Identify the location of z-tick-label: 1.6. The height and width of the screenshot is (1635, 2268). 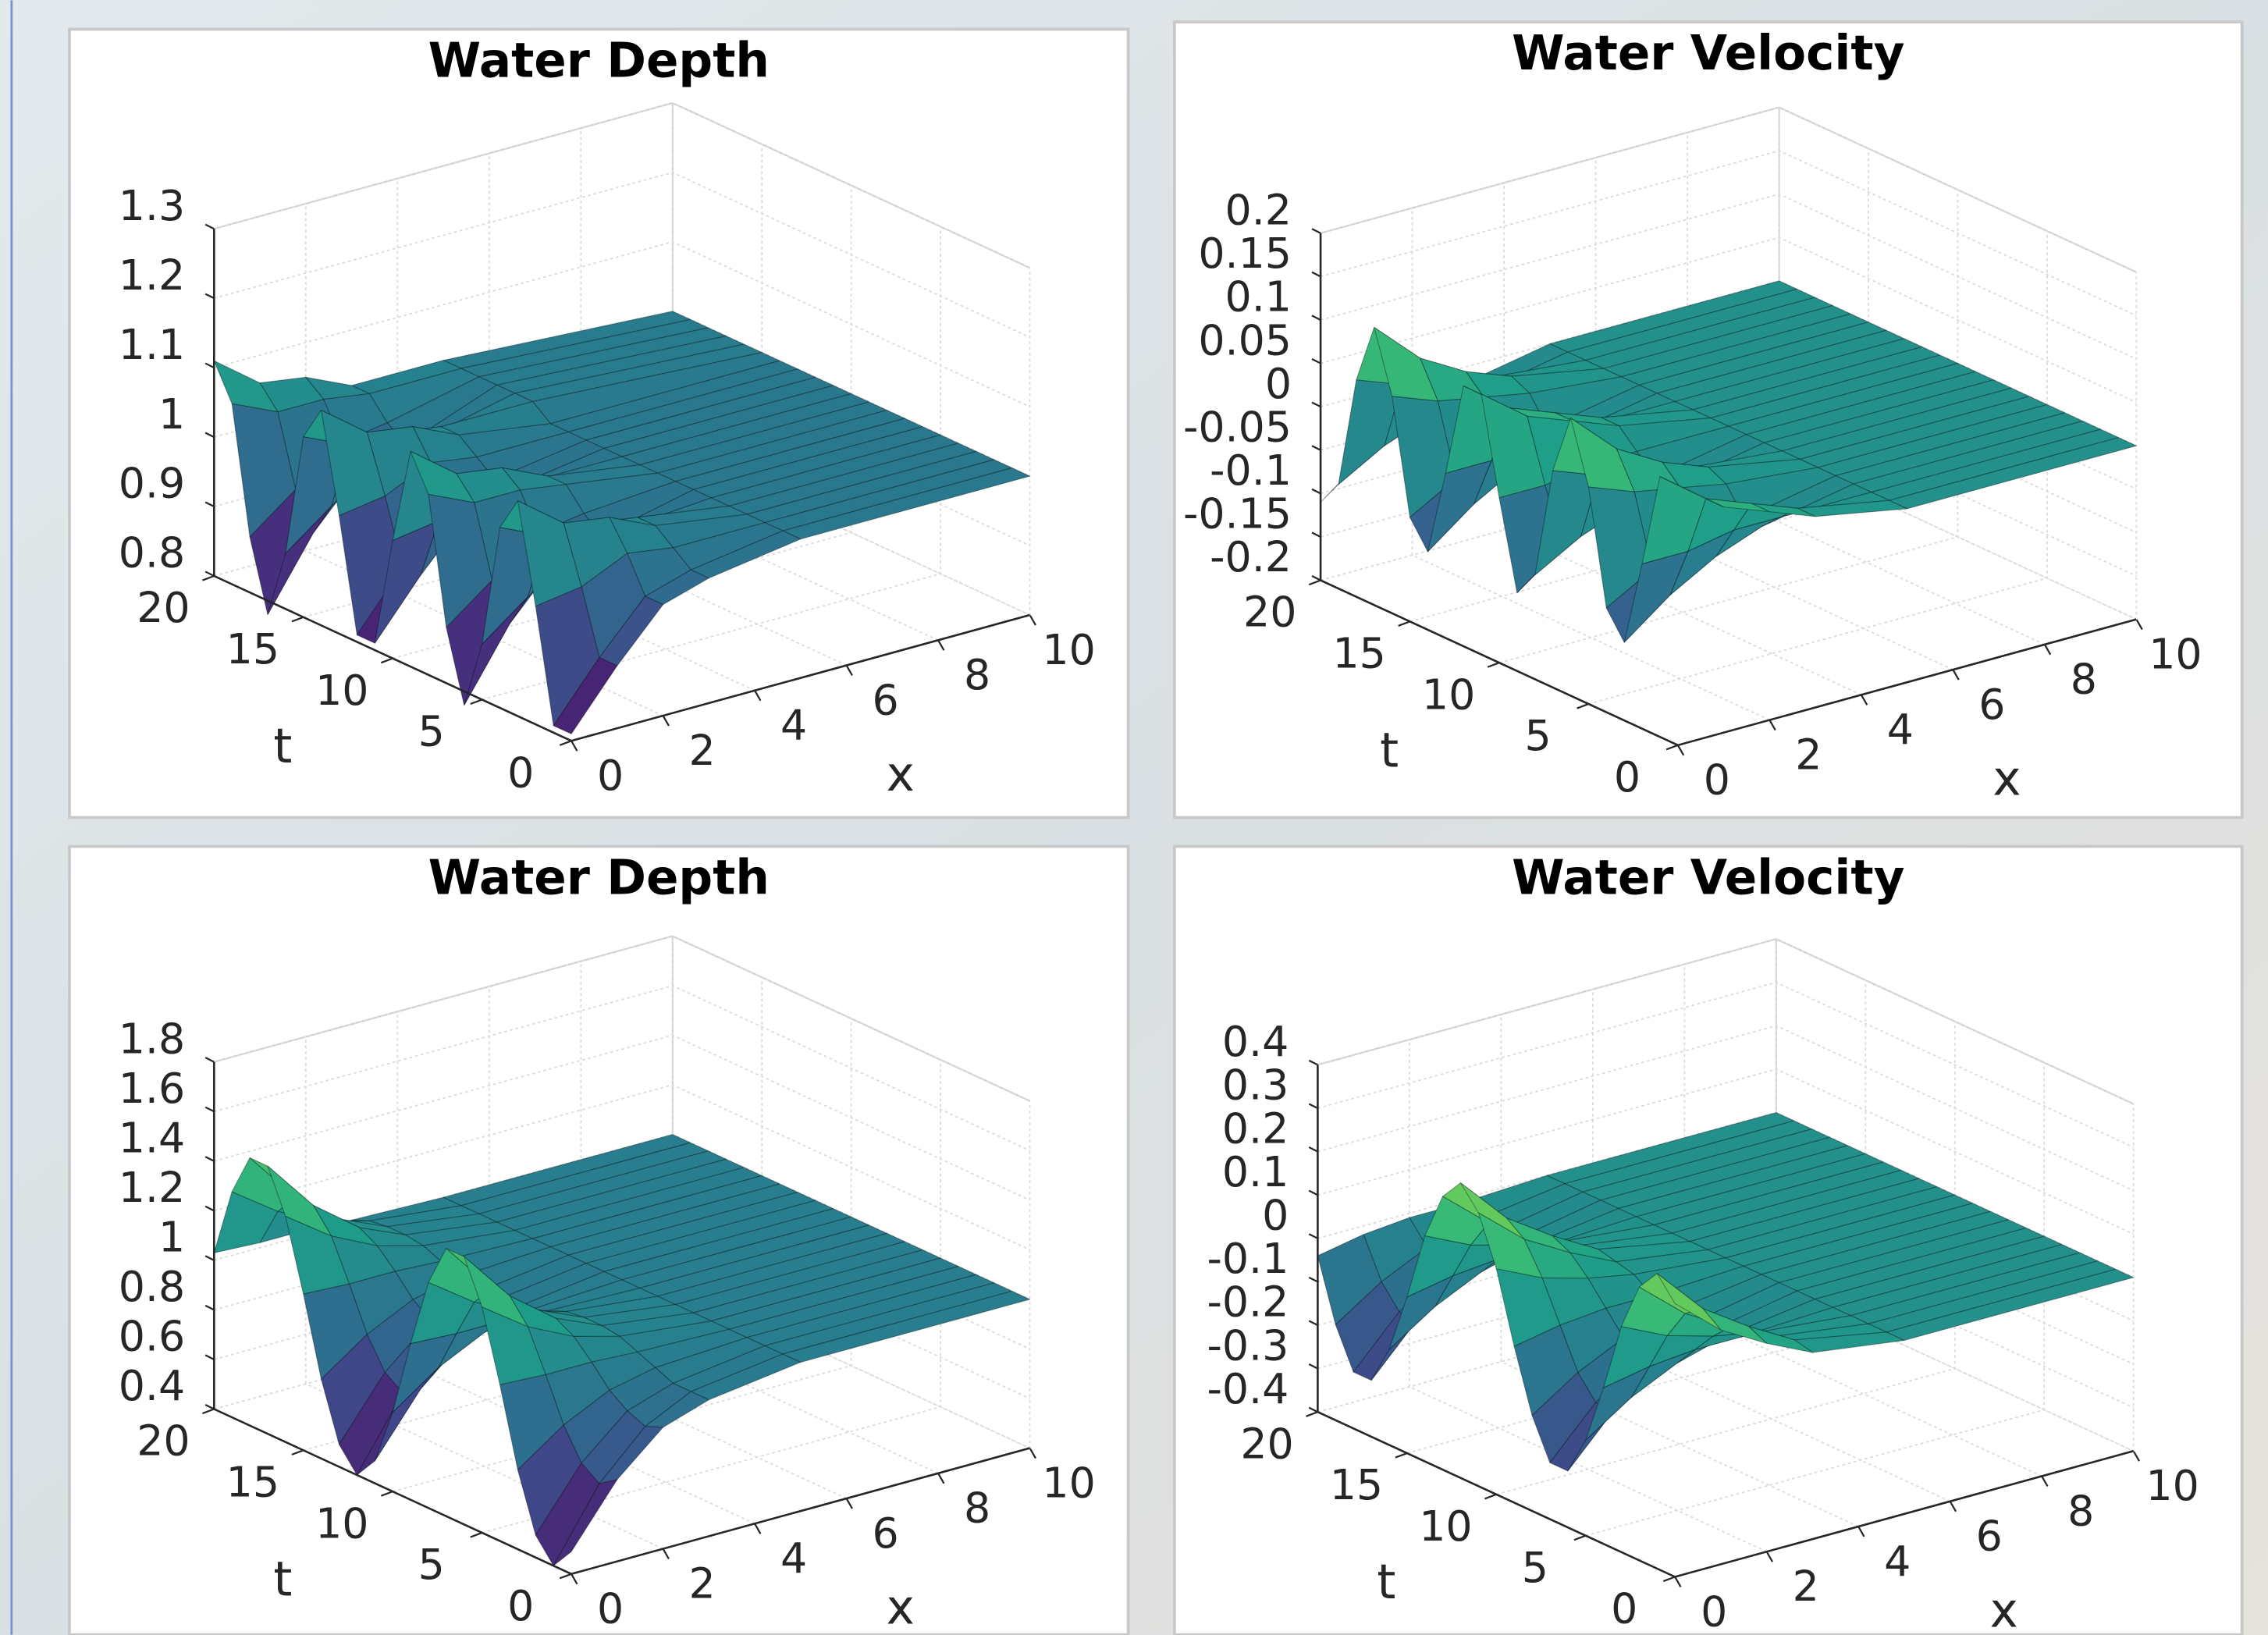
(152, 1088).